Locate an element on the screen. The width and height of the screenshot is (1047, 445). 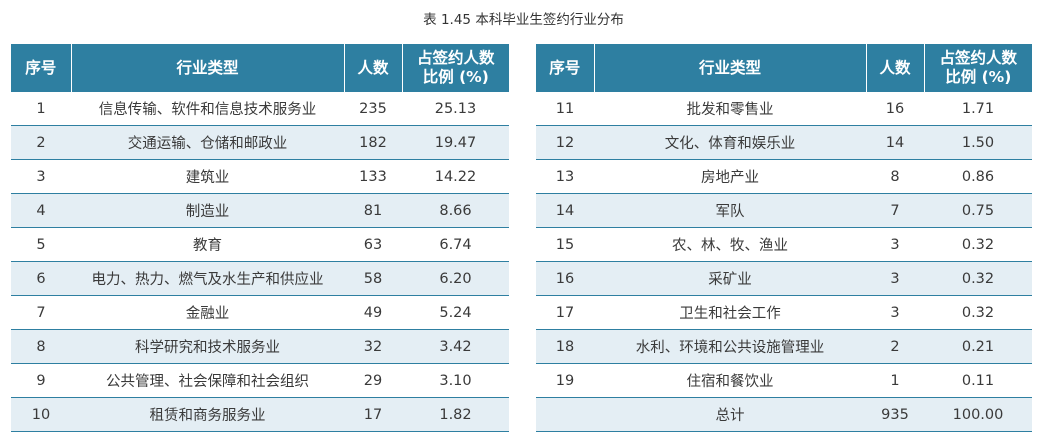
table-row: 总计 935 100.00 is located at coordinates (784, 414).